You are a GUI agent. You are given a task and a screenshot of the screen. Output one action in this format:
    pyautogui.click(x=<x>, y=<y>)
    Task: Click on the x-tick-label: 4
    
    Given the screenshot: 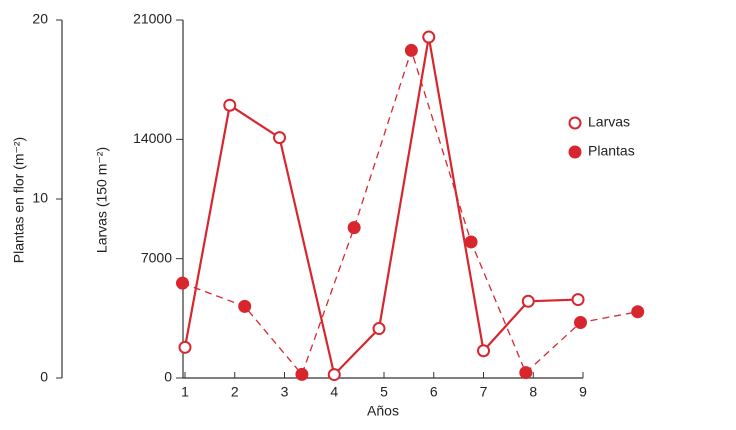 What is the action you would take?
    pyautogui.click(x=334, y=392)
    